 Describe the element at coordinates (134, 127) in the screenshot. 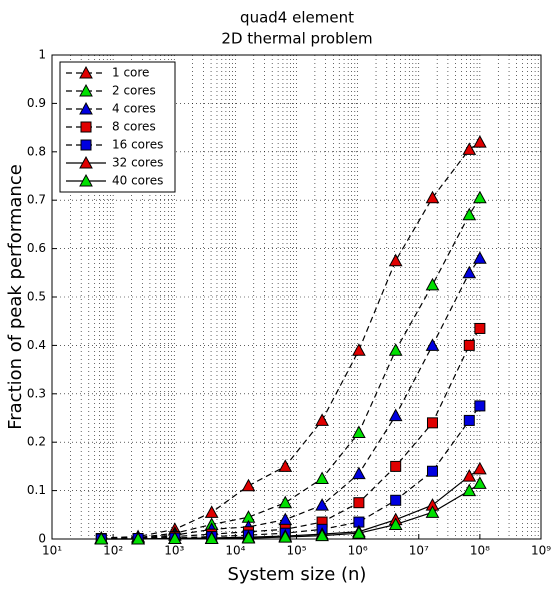

I see `legend-label: 8 cores` at that location.